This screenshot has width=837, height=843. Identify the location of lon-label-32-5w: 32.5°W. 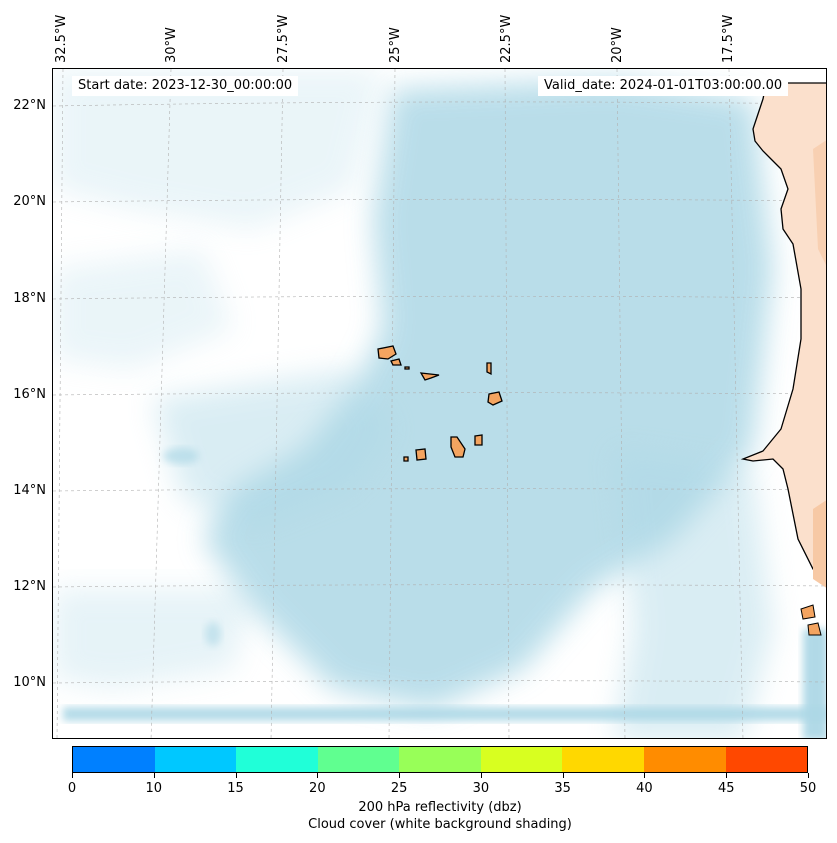
(61, 38).